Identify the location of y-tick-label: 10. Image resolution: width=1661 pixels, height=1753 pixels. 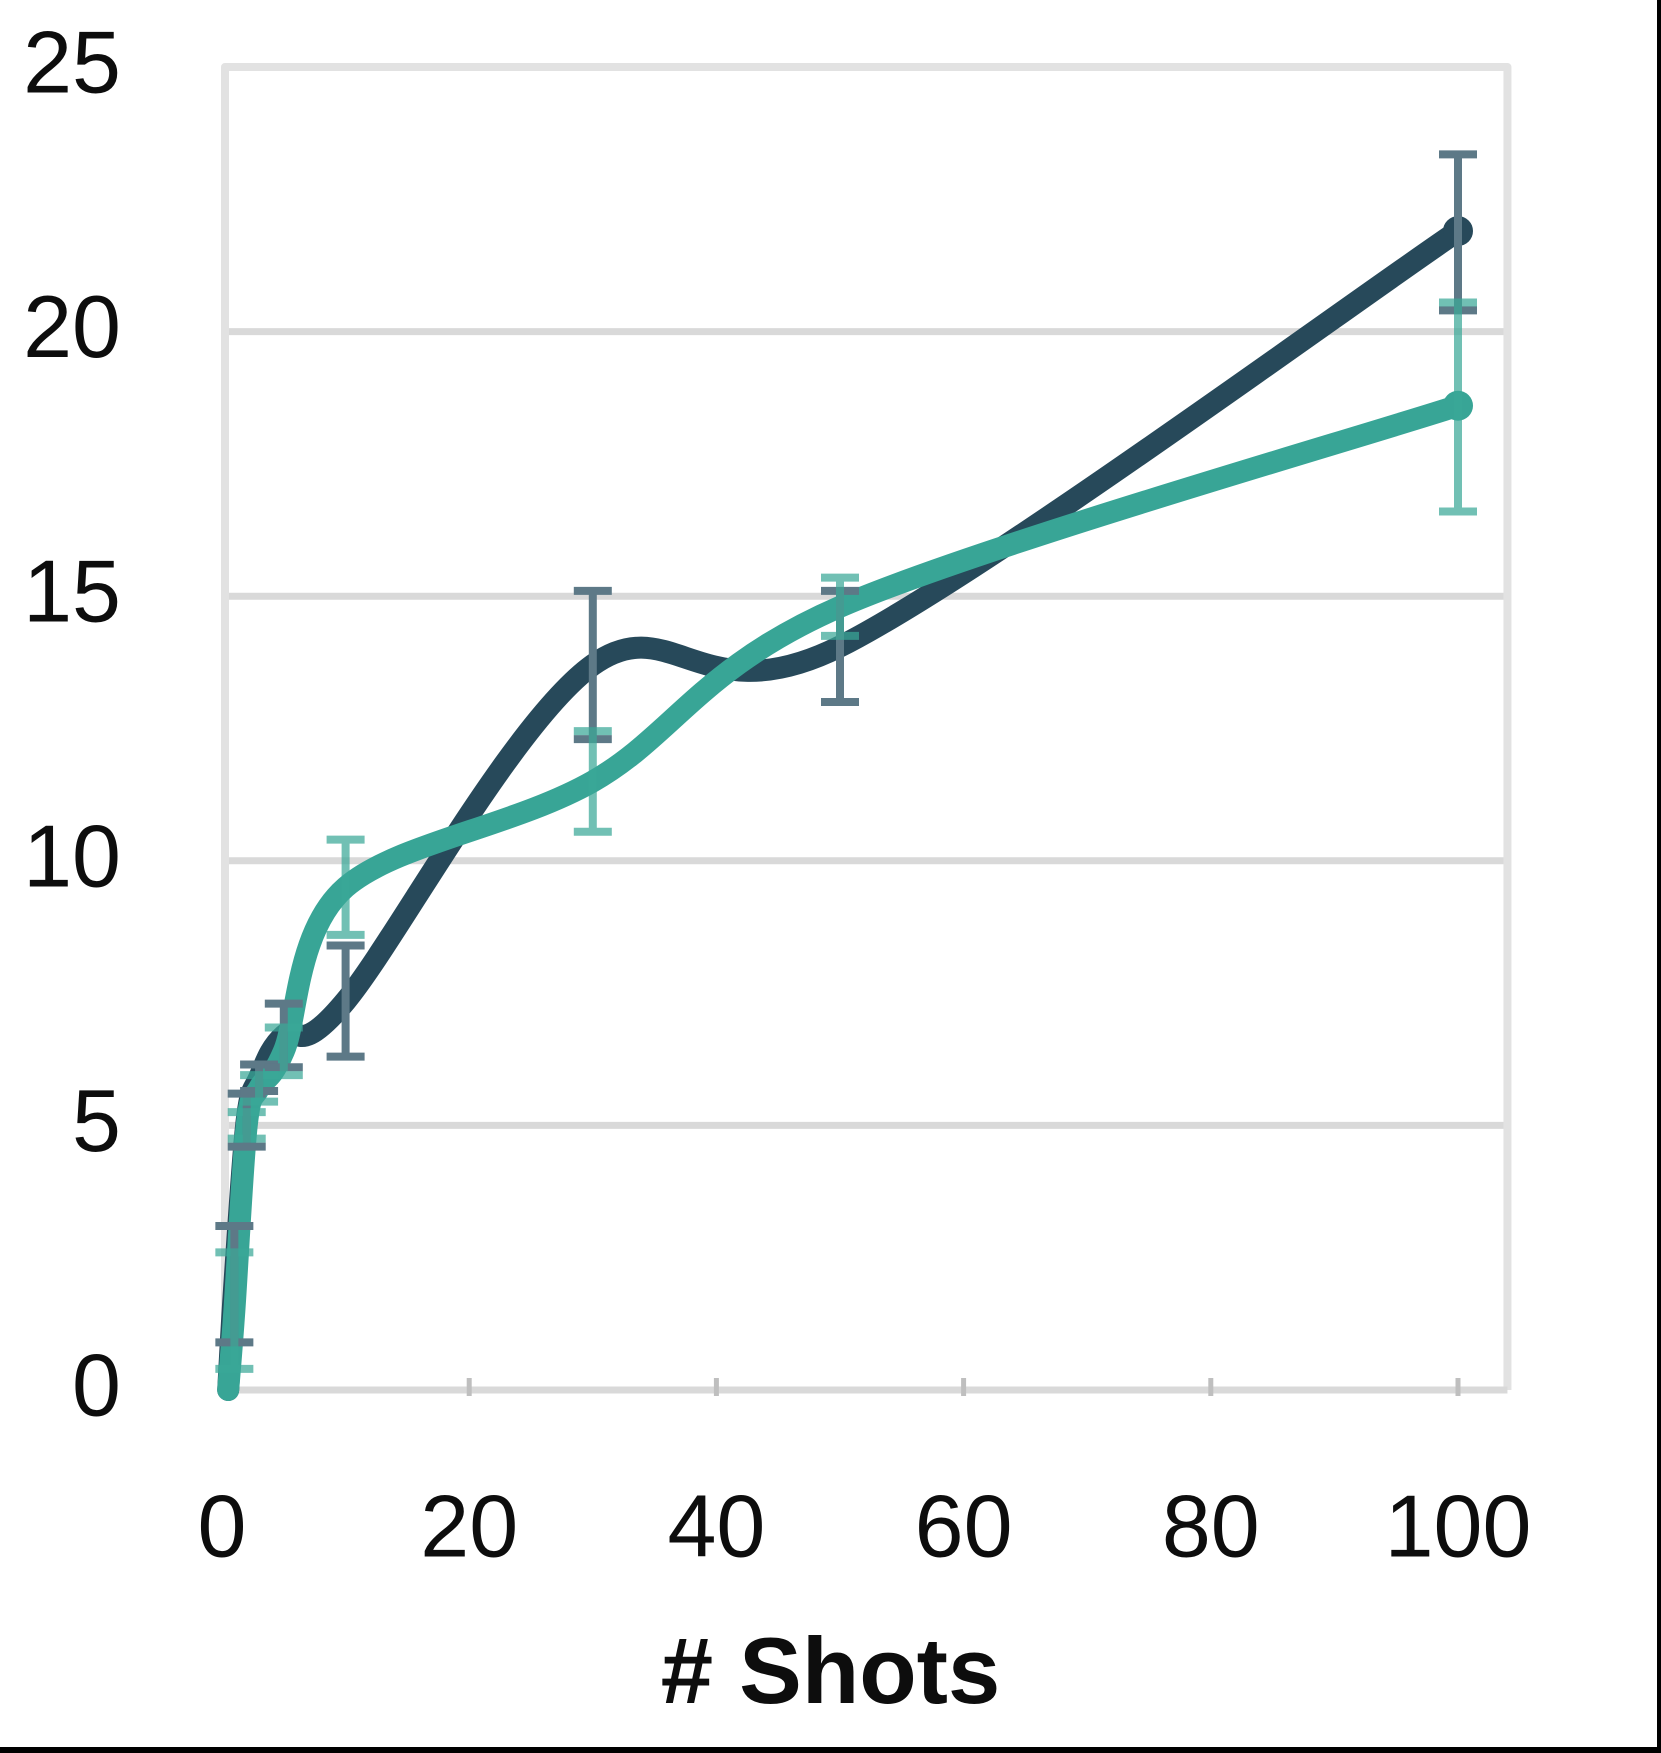
(72, 855).